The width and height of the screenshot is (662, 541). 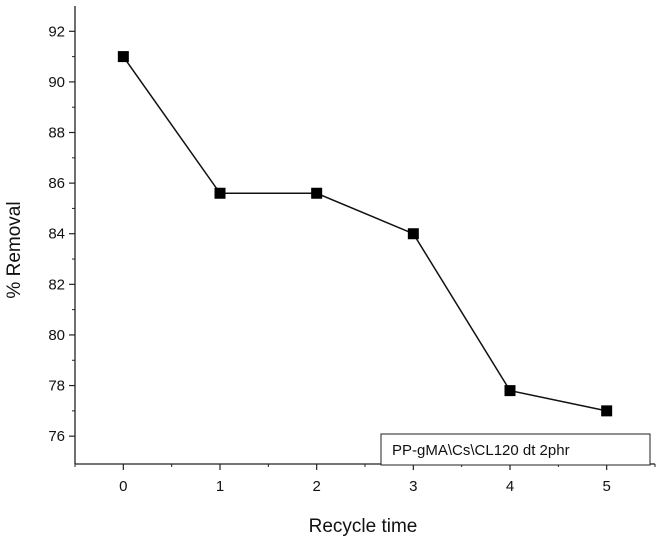 I want to click on y-tick-label: 90, so click(x=56, y=82).